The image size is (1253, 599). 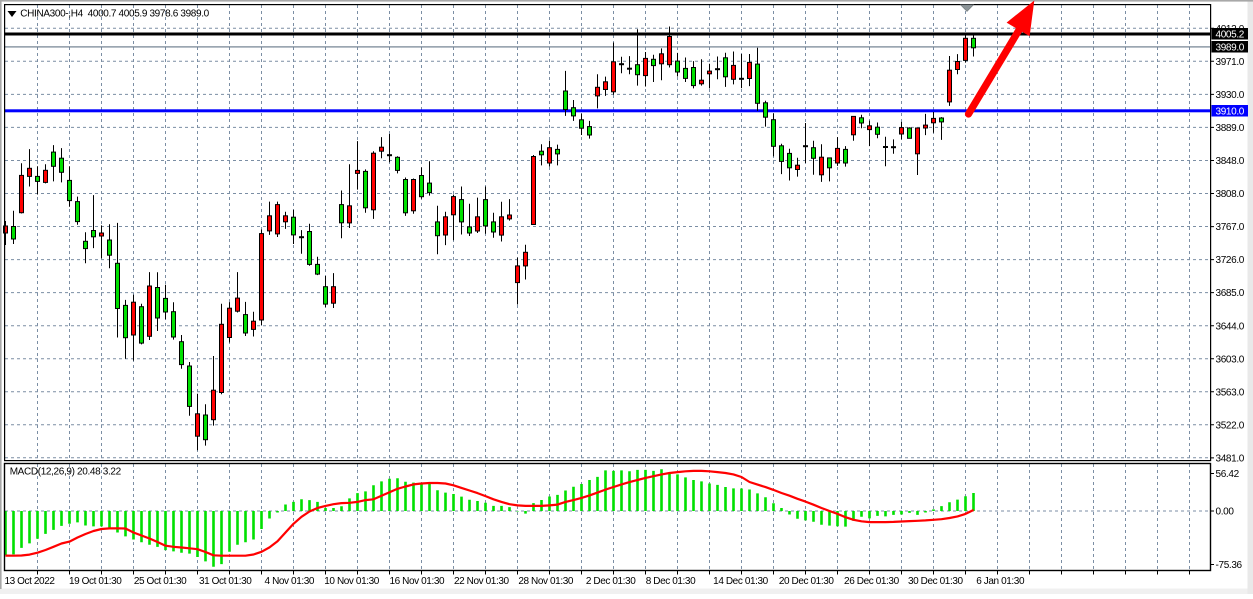 I want to click on svg-text: 3522.0, so click(x=1230, y=425).